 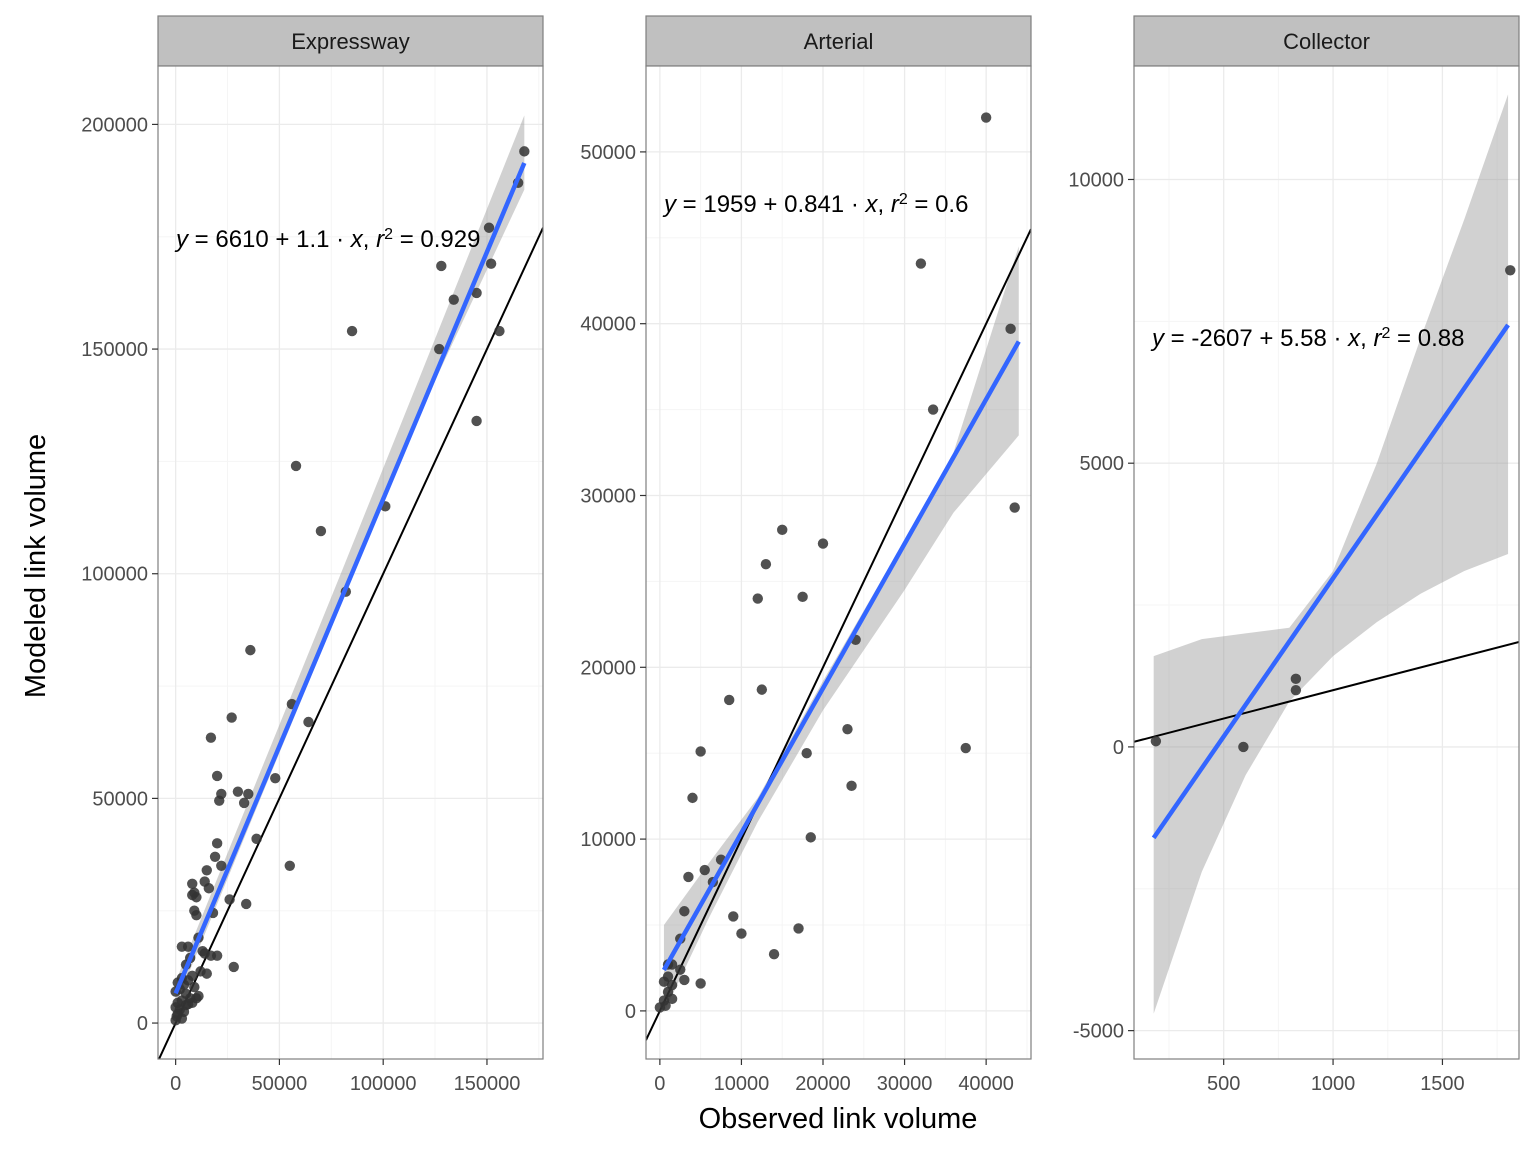 I want to click on y-tick-label: 30000, so click(x=608, y=496).